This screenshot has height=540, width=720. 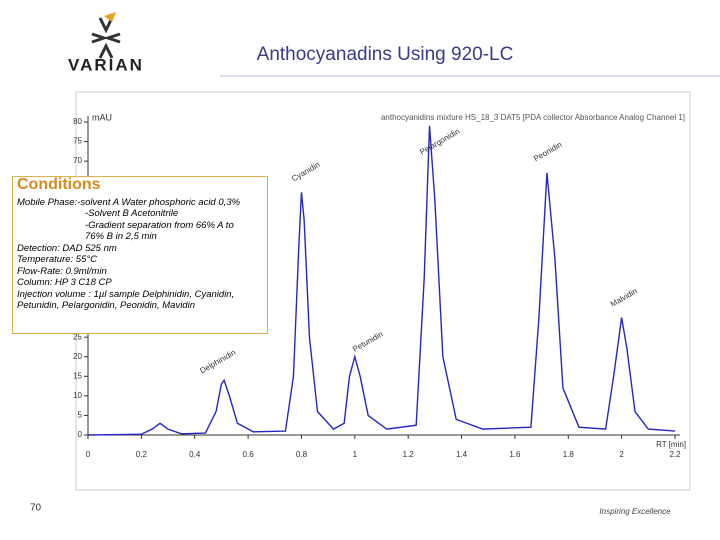 I want to click on y-tick-label: 0, so click(x=80, y=434).